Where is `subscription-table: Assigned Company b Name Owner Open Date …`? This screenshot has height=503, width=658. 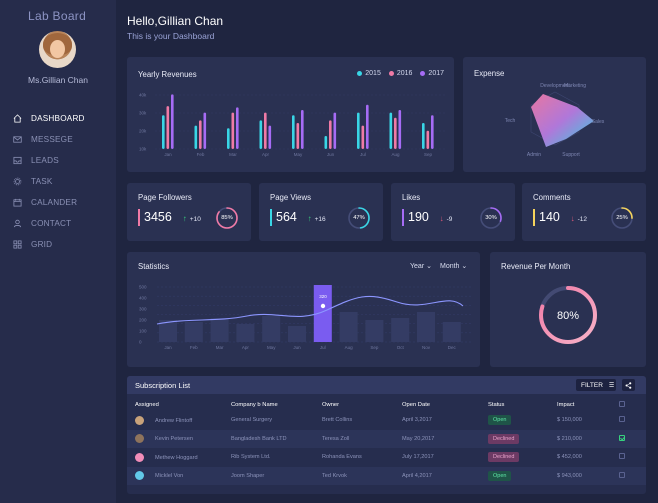
subscription-table: Assigned Company b Name Owner Open Date … is located at coordinates (386, 441).